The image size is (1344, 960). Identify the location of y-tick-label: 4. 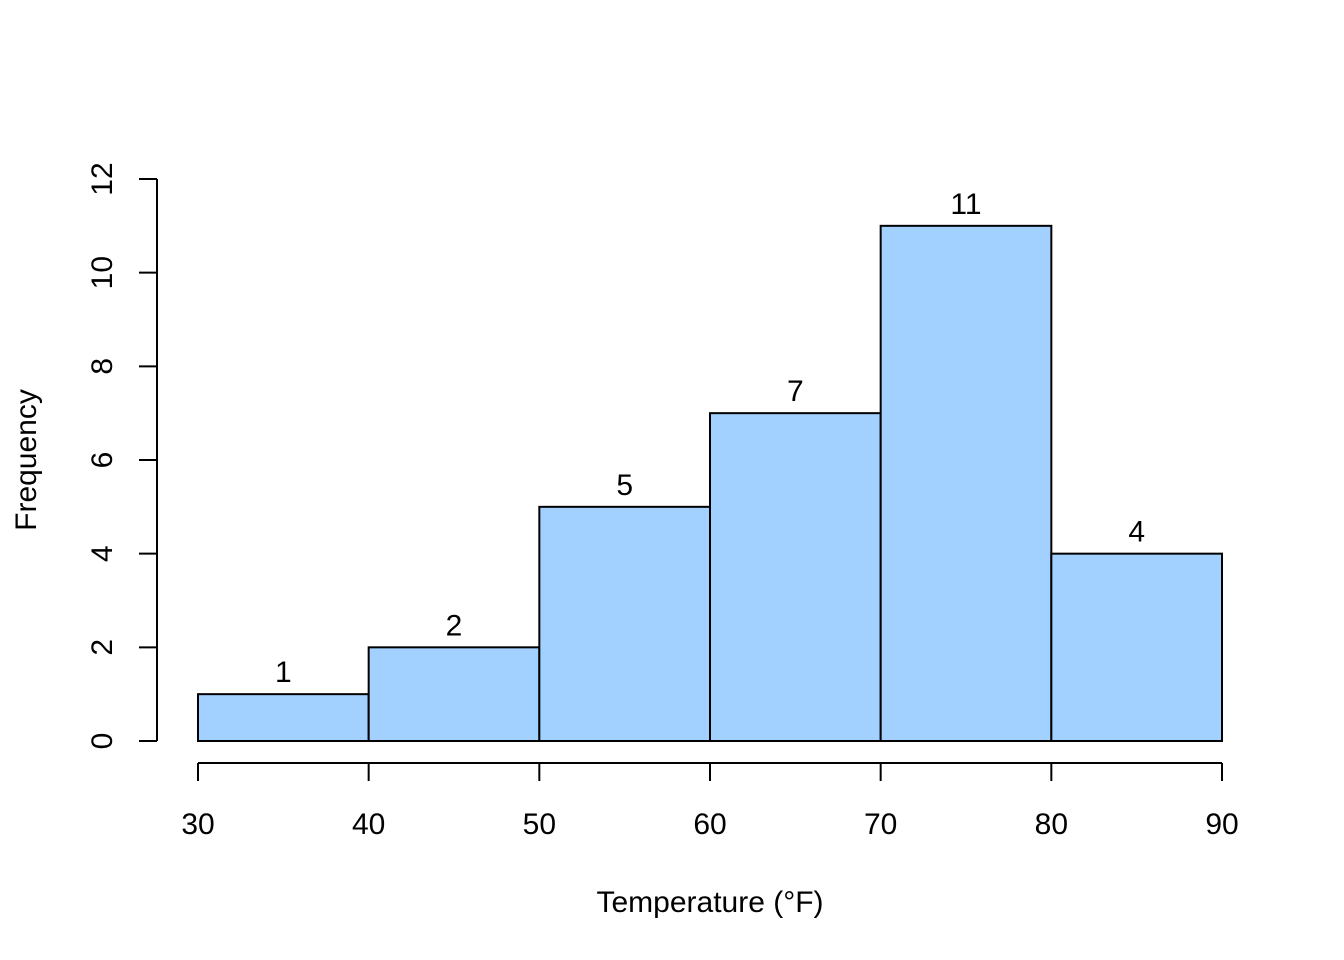
(102, 553).